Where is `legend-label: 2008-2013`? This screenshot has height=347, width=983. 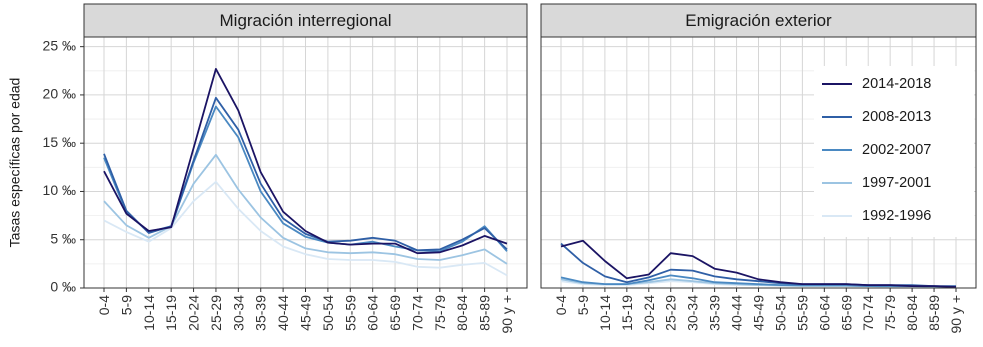 legend-label: 2008-2013 is located at coordinates (896, 117).